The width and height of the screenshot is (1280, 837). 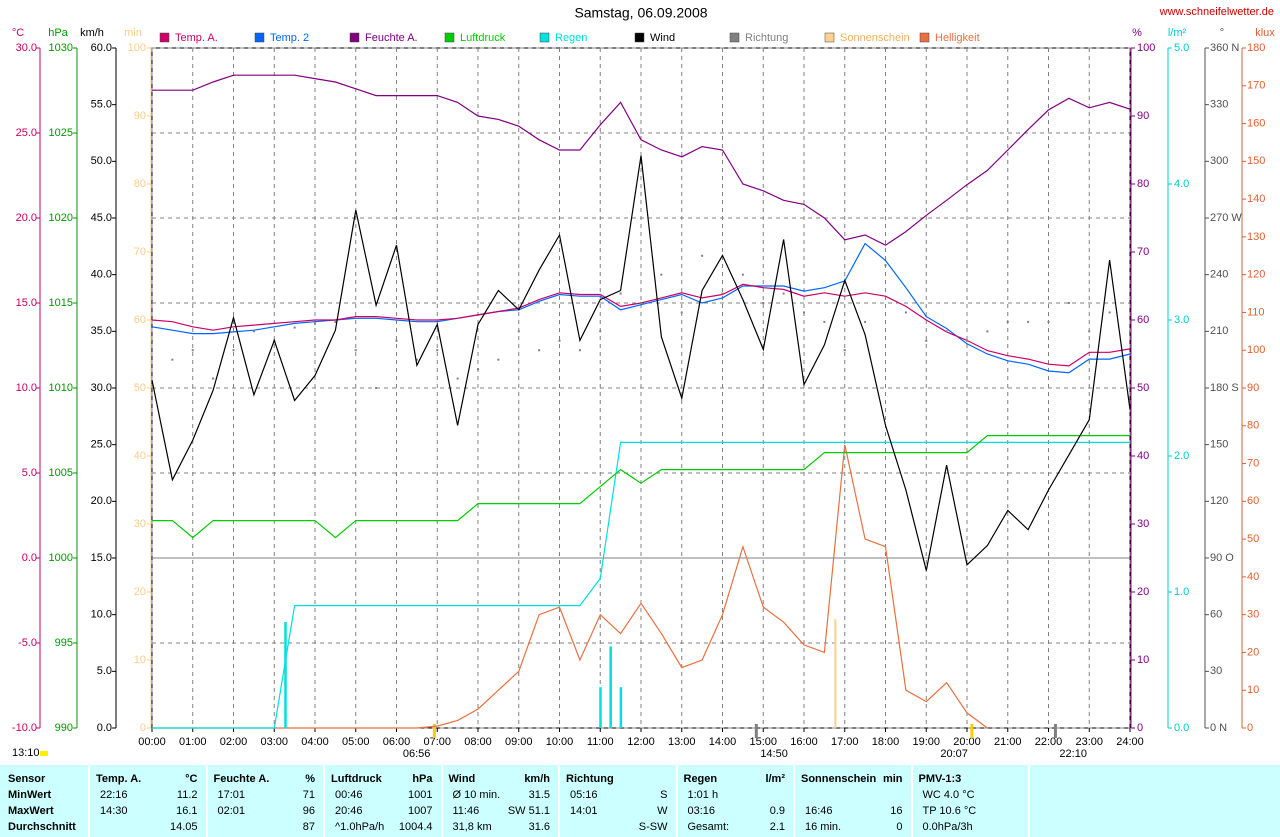 What do you see at coordinates (845, 742) in the screenshot?
I see `x-tick-label: 17:00` at bounding box center [845, 742].